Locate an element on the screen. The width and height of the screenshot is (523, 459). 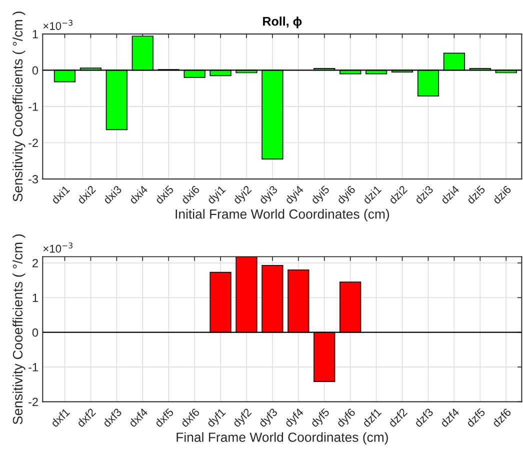
x-tick-label: dyf6 is located at coordinates (347, 419).